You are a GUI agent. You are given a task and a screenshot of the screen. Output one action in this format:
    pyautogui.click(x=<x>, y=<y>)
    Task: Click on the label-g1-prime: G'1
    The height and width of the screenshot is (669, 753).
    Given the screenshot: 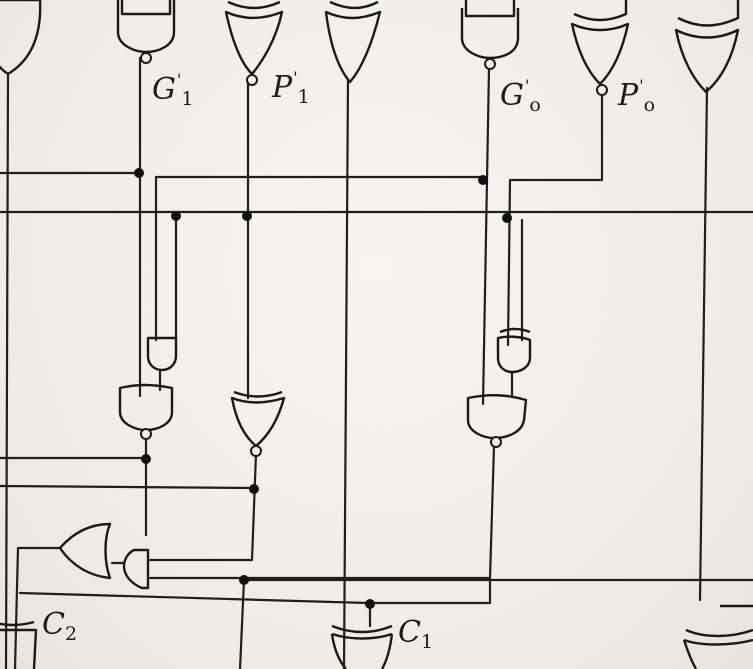 What is the action you would take?
    pyautogui.click(x=172, y=90)
    